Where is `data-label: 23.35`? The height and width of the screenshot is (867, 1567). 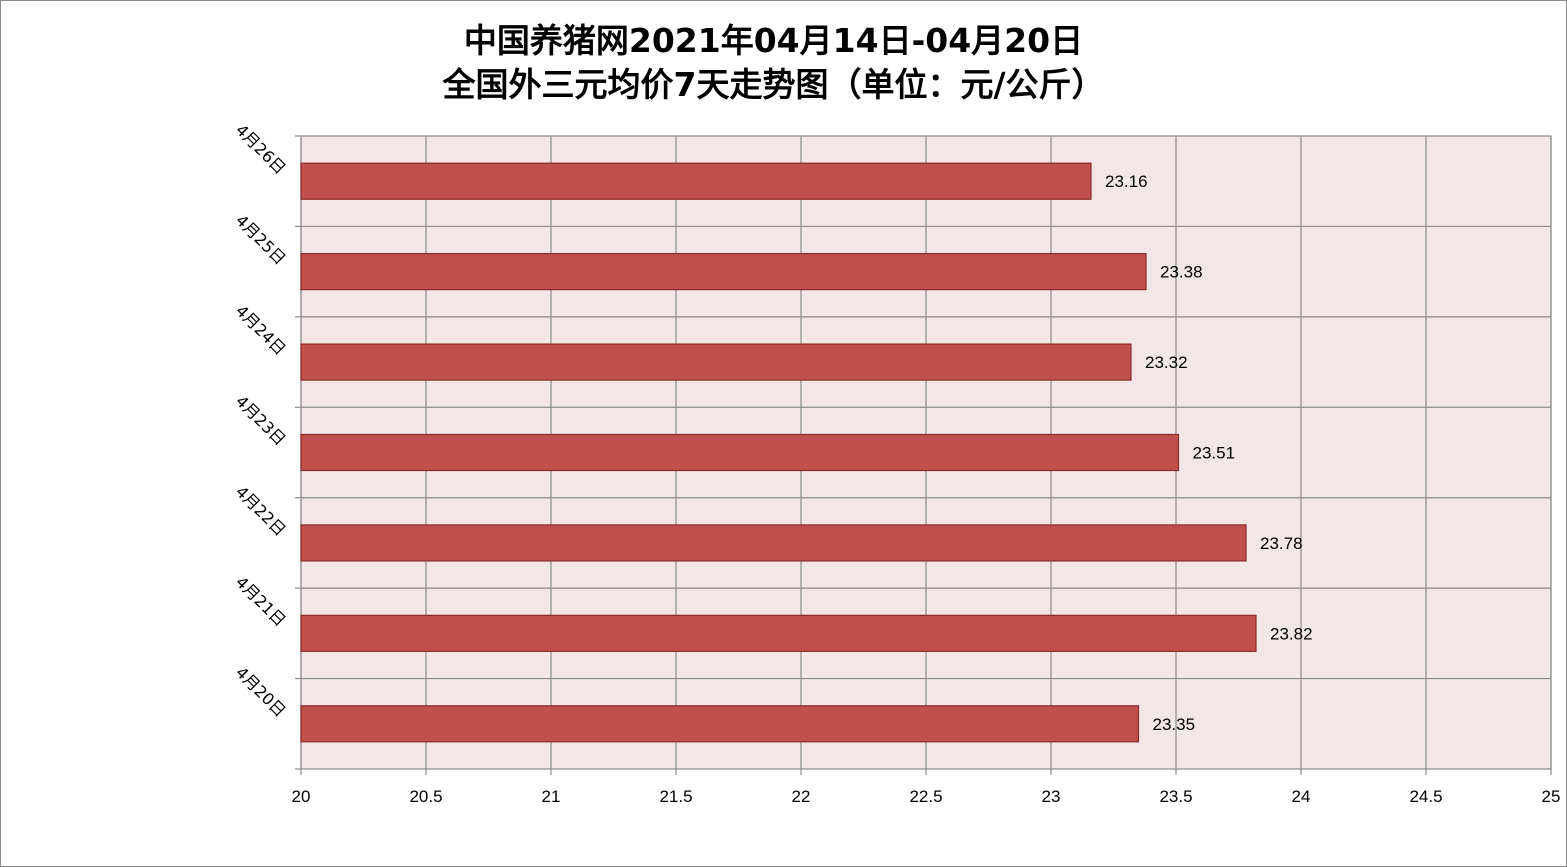
data-label: 23.35 is located at coordinates (1174, 724).